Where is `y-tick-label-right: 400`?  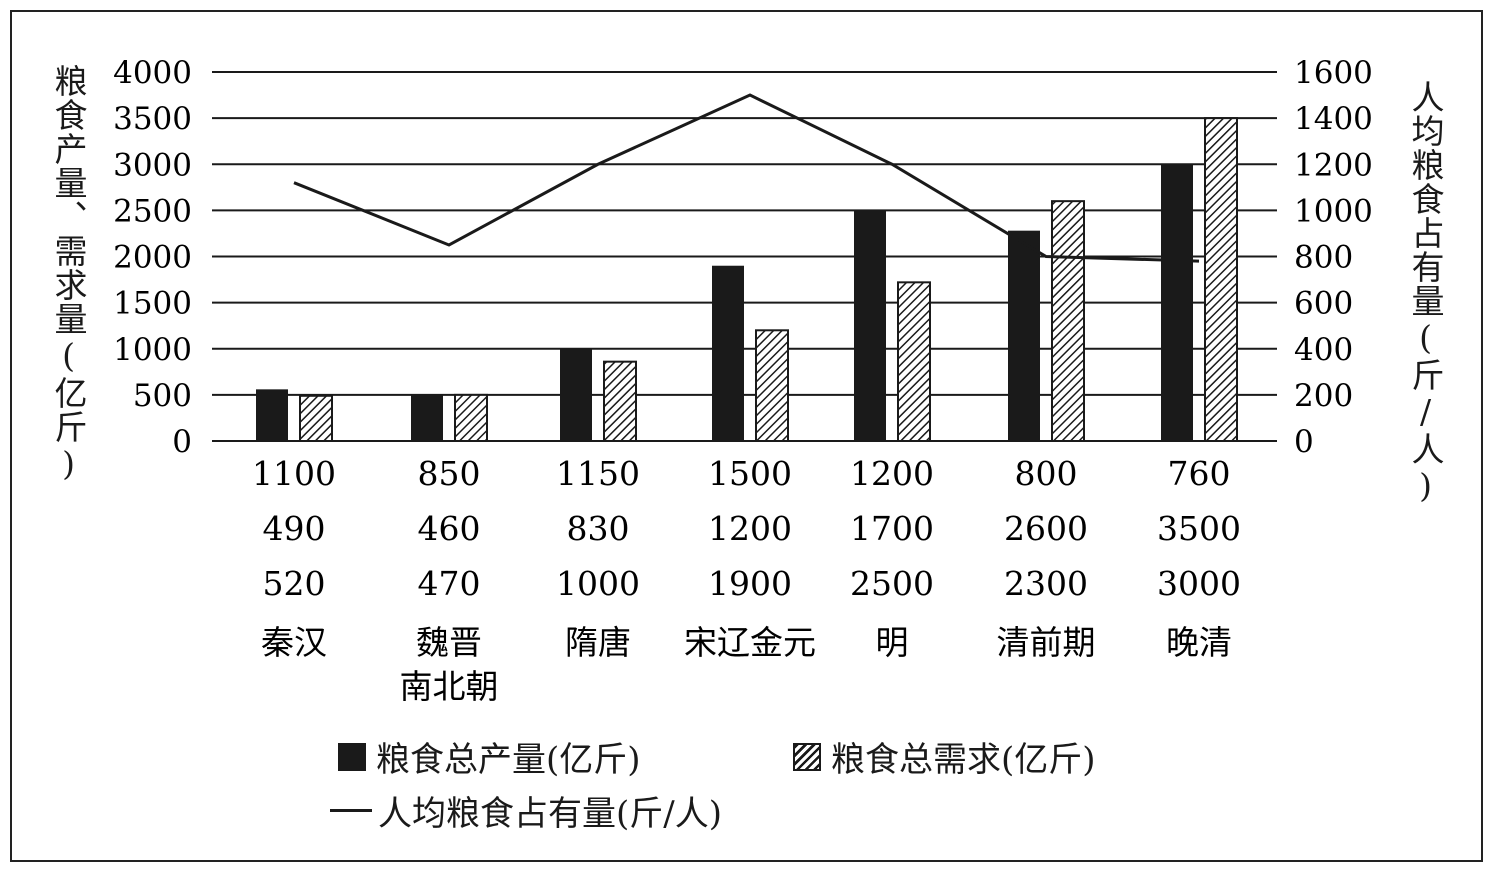
y-tick-label-right: 400 is located at coordinates (1323, 350).